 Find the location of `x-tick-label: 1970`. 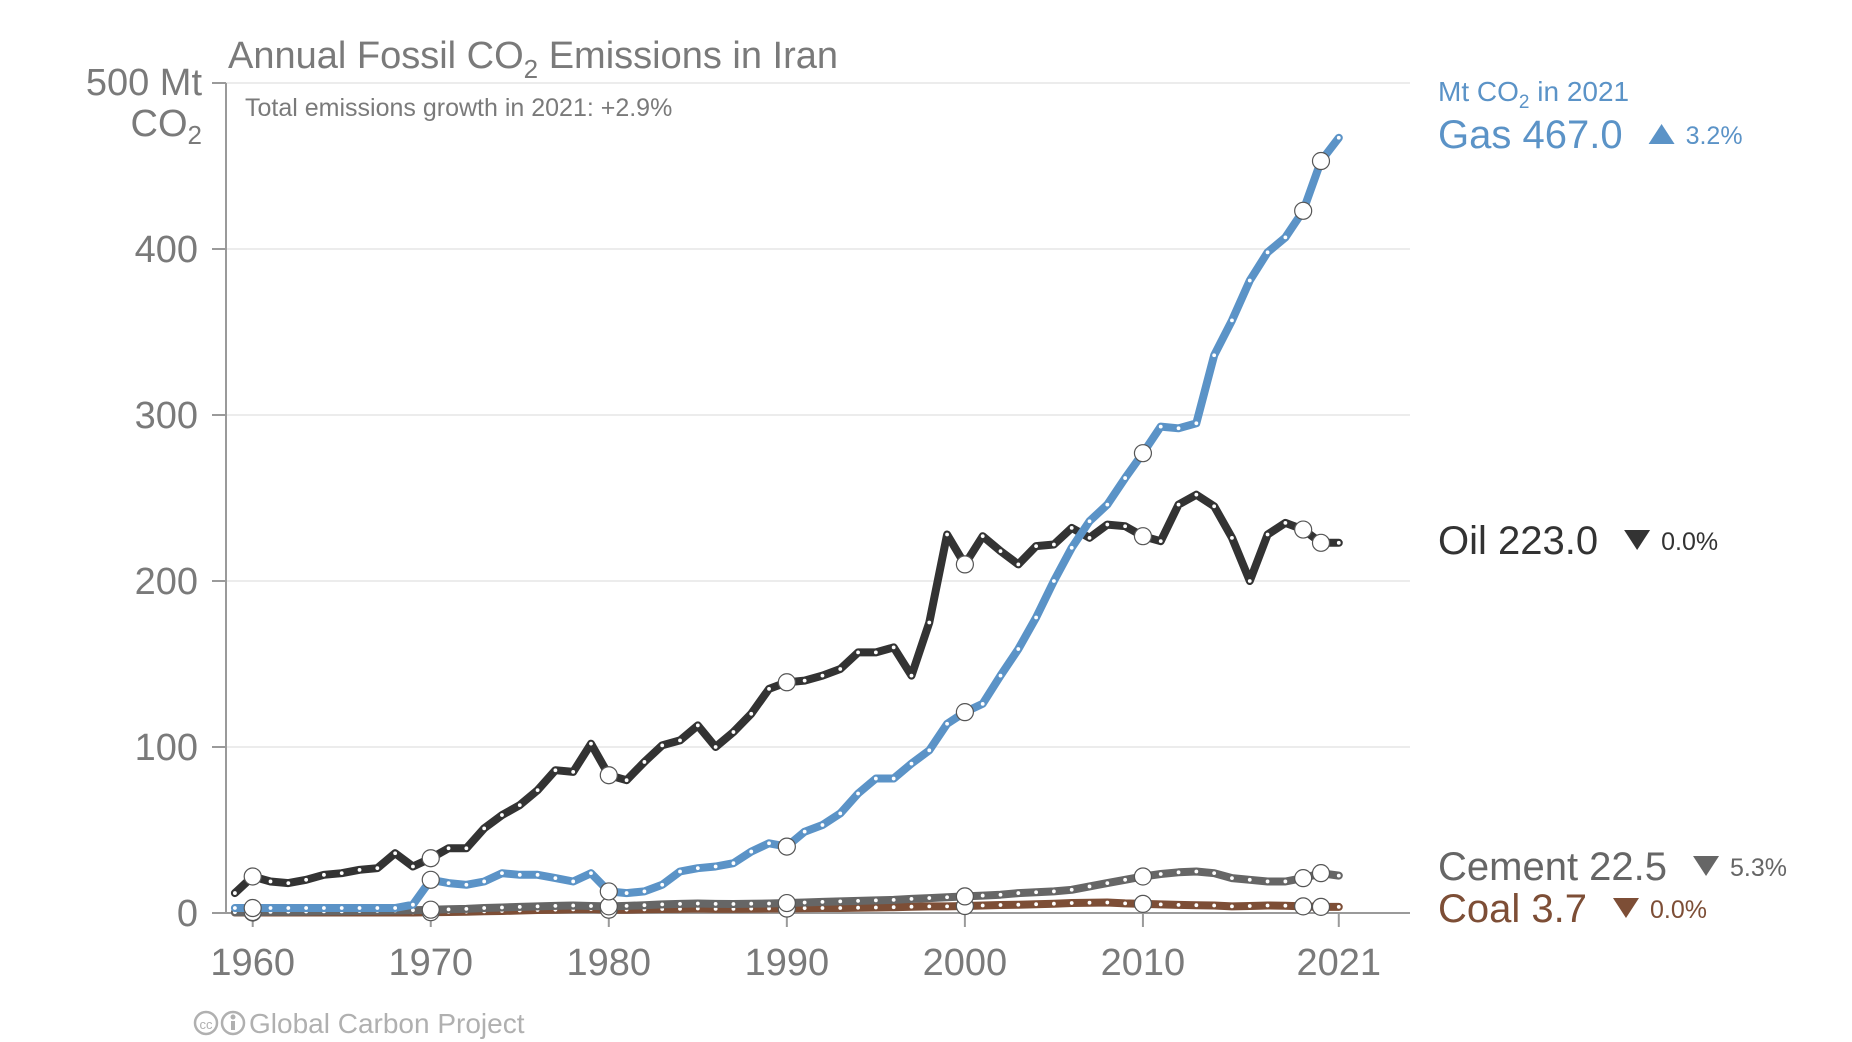

x-tick-label: 1970 is located at coordinates (430, 963).